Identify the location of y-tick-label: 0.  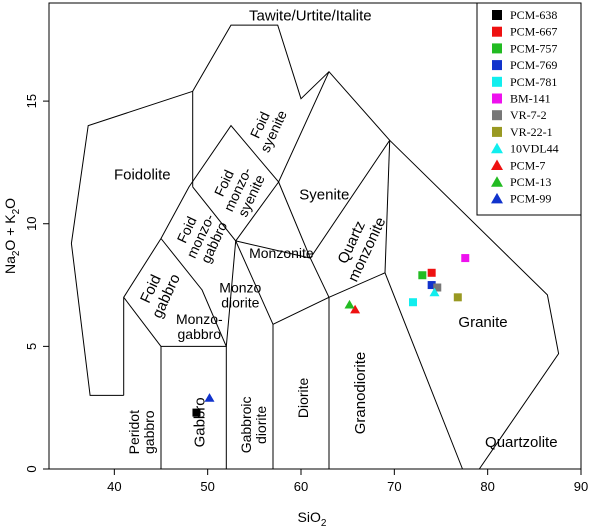
(31, 468).